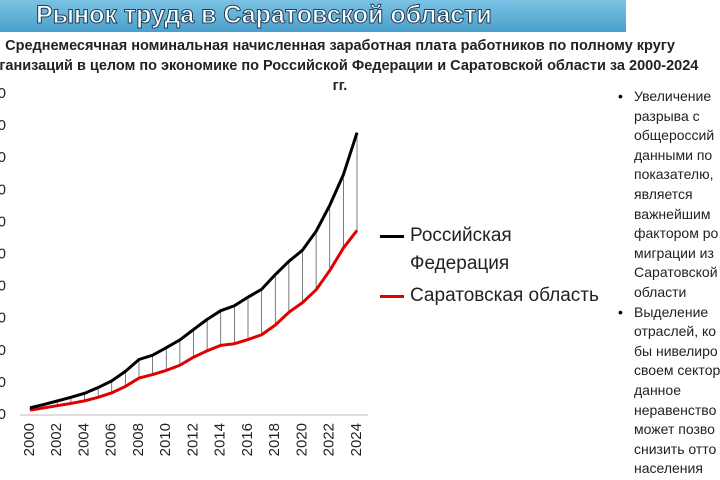  I want to click on bullet-text: важнейшим, so click(672, 213).